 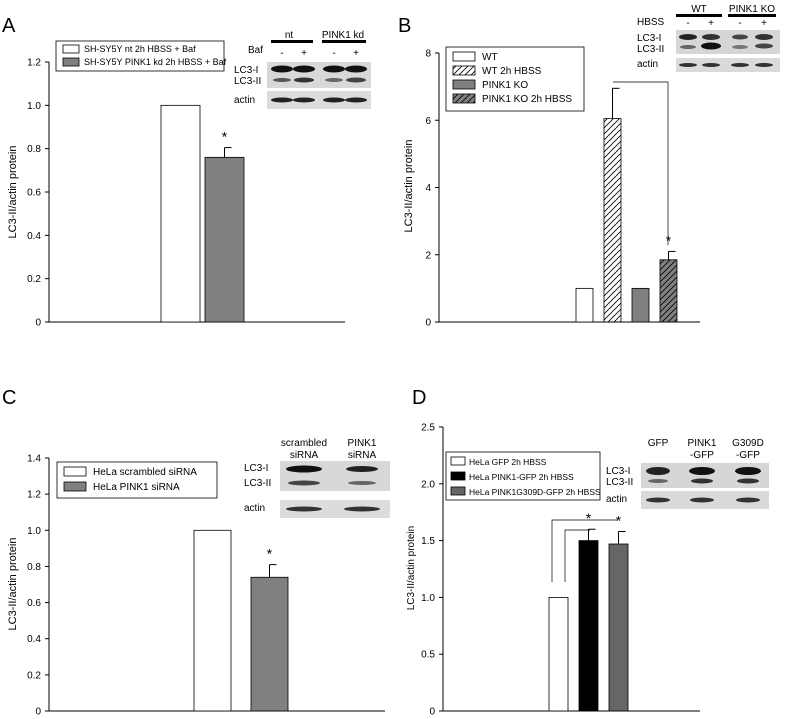 I want to click on blot-b-strip-lc3, so click(x=728, y=42).